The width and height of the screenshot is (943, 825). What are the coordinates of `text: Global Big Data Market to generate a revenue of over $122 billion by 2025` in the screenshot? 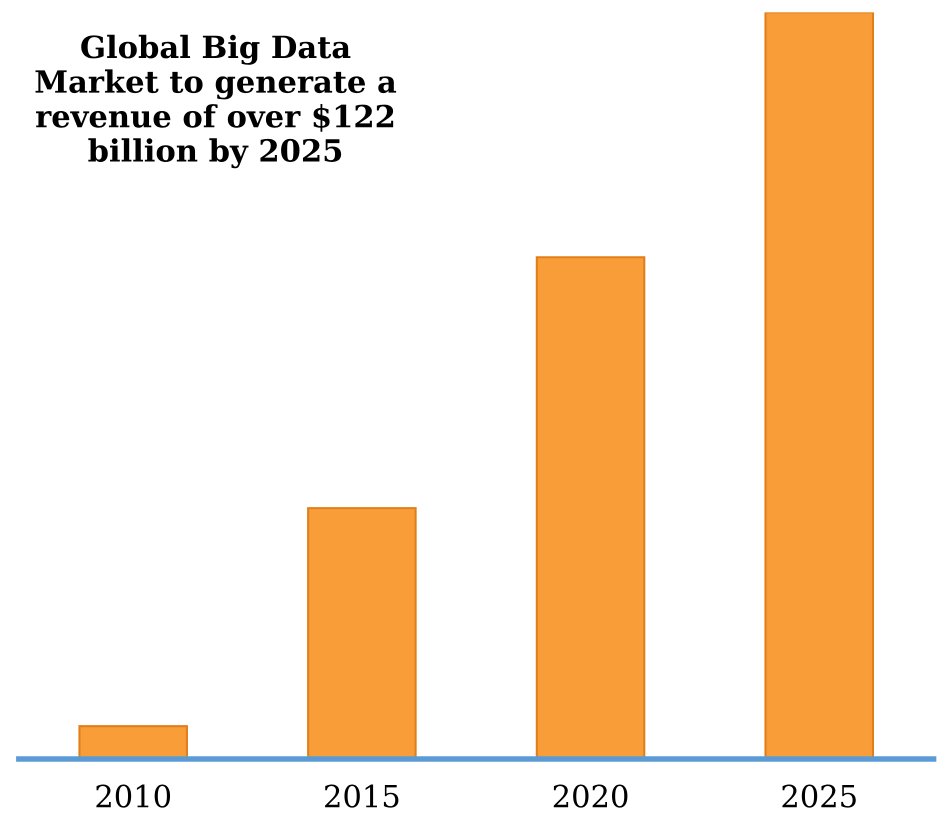 It's located at (216, 101).